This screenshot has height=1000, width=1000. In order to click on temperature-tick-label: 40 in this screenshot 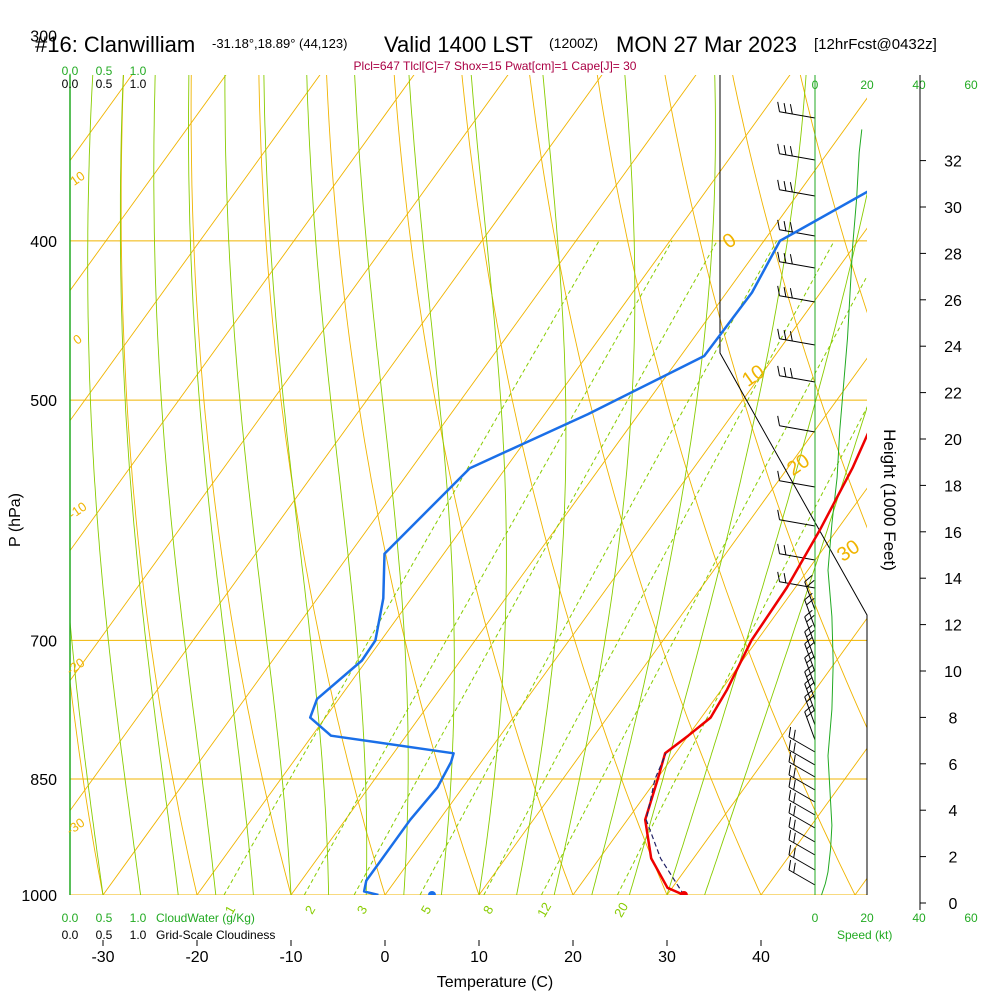, I will do `click(761, 957)`.